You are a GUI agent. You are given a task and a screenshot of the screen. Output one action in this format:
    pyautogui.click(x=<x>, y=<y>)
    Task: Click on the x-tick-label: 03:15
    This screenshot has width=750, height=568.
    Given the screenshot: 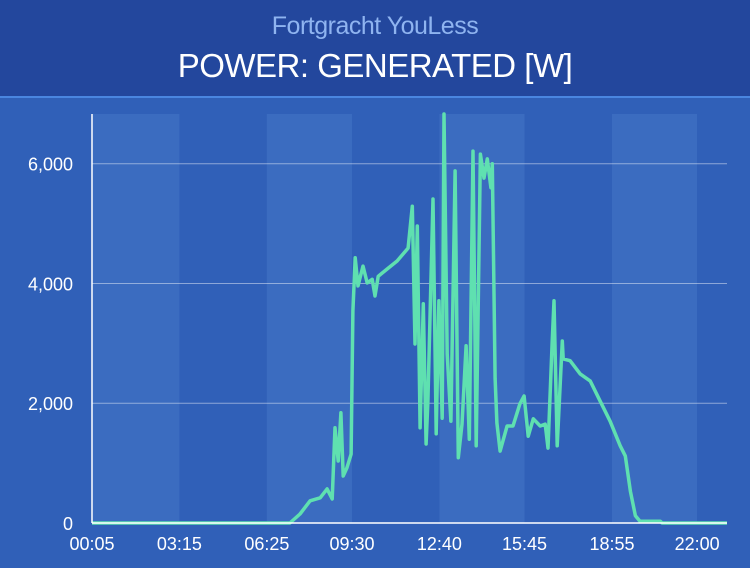 What is the action you would take?
    pyautogui.click(x=179, y=544)
    